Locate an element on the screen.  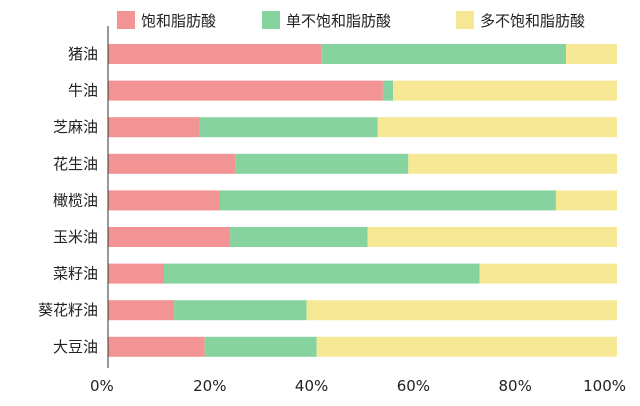
category-label: 猪油 is located at coordinates (83, 54).